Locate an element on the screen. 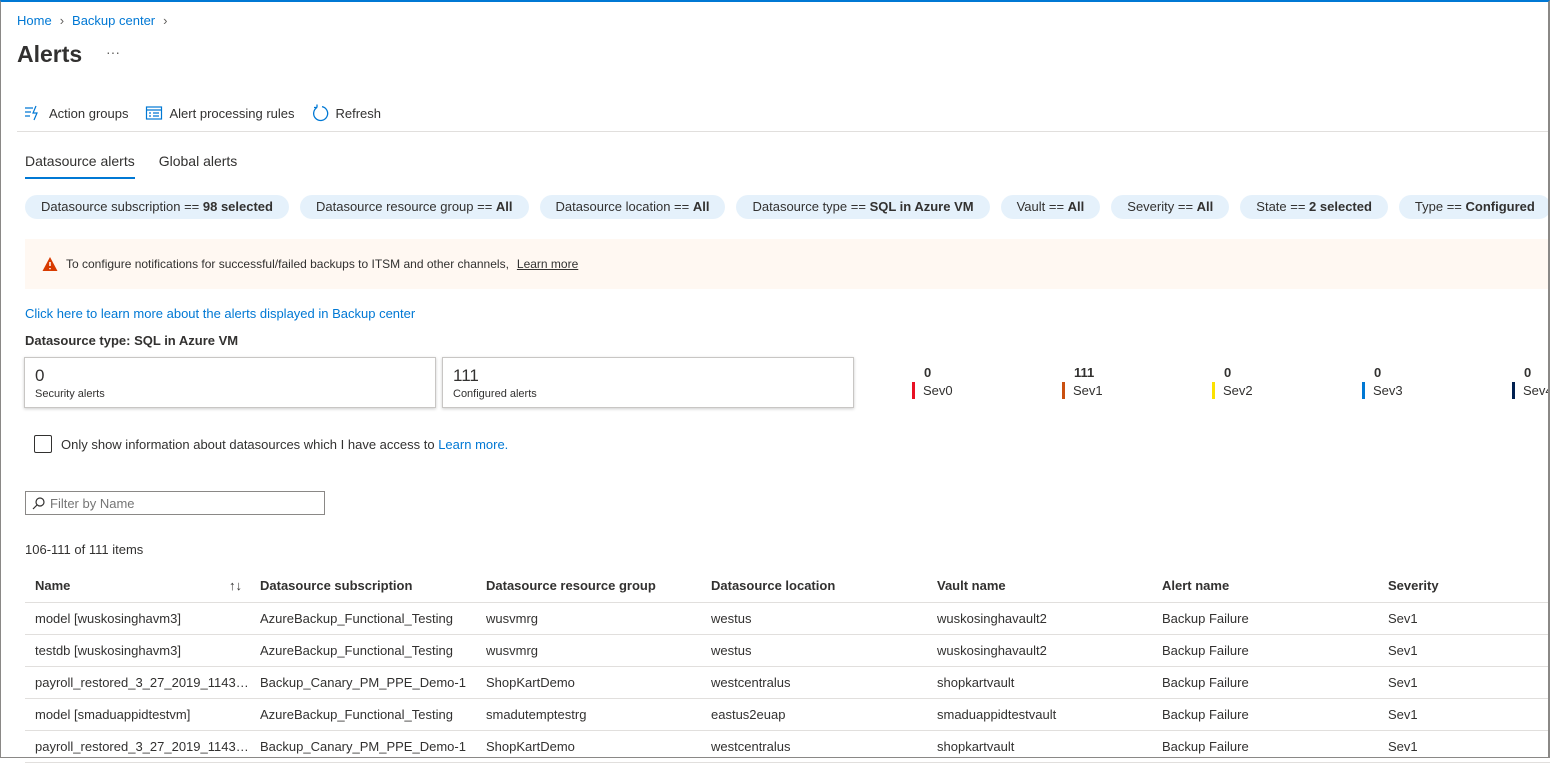 Image resolution: width=1550 pixels, height=763 pixels. filter-label: Datasource subscription == is located at coordinates (122, 206).